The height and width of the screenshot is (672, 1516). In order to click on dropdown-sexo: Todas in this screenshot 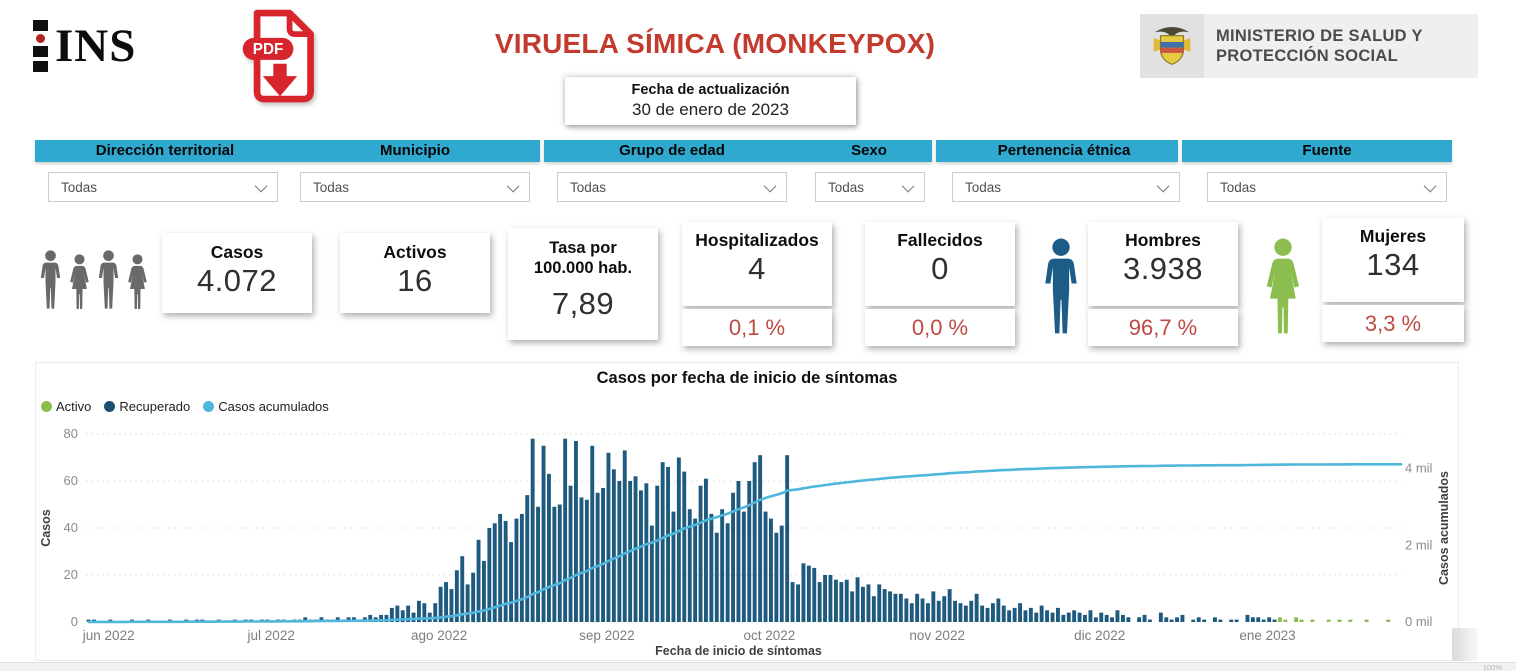, I will do `click(870, 187)`.